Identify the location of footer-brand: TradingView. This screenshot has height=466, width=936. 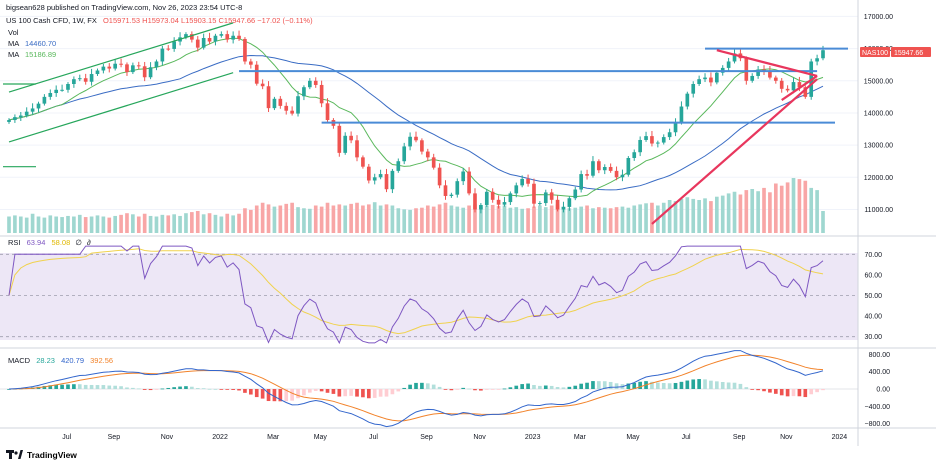
(52, 455).